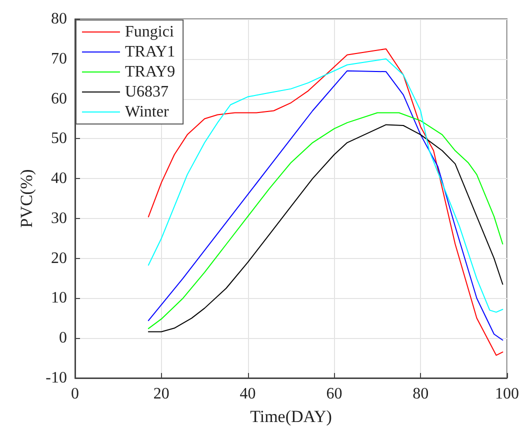 The width and height of the screenshot is (530, 440). I want to click on y-tick-label: 40, so click(59, 179).